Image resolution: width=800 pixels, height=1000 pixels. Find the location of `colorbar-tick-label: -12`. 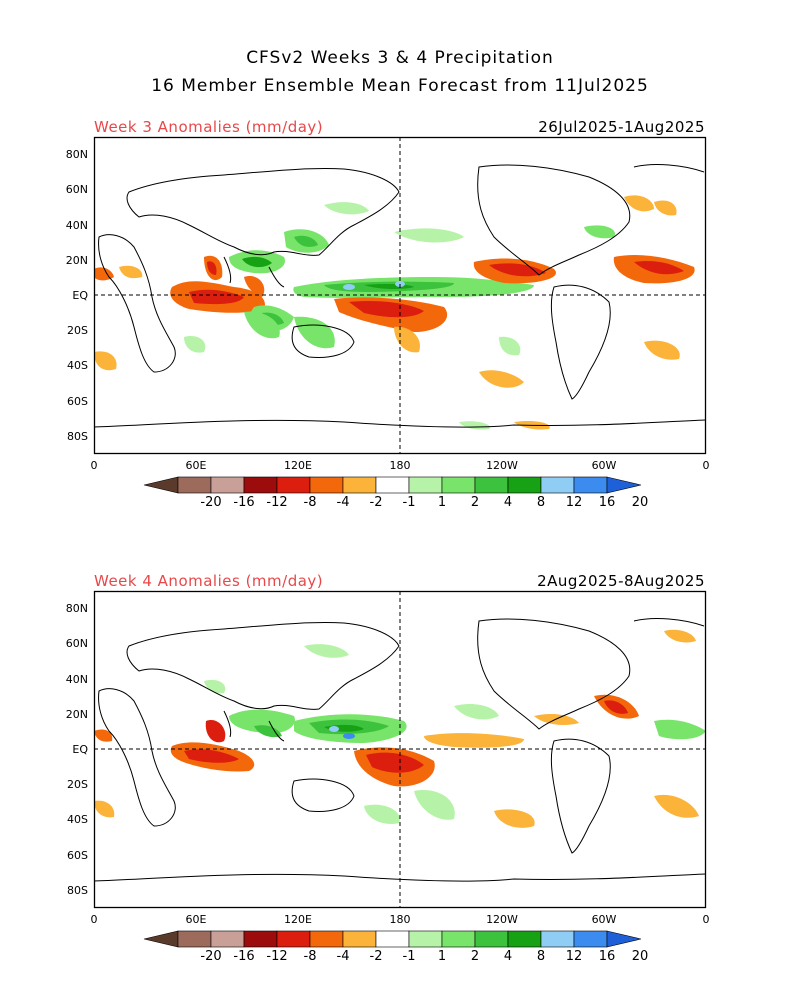

colorbar-tick-label: -12 is located at coordinates (277, 502).